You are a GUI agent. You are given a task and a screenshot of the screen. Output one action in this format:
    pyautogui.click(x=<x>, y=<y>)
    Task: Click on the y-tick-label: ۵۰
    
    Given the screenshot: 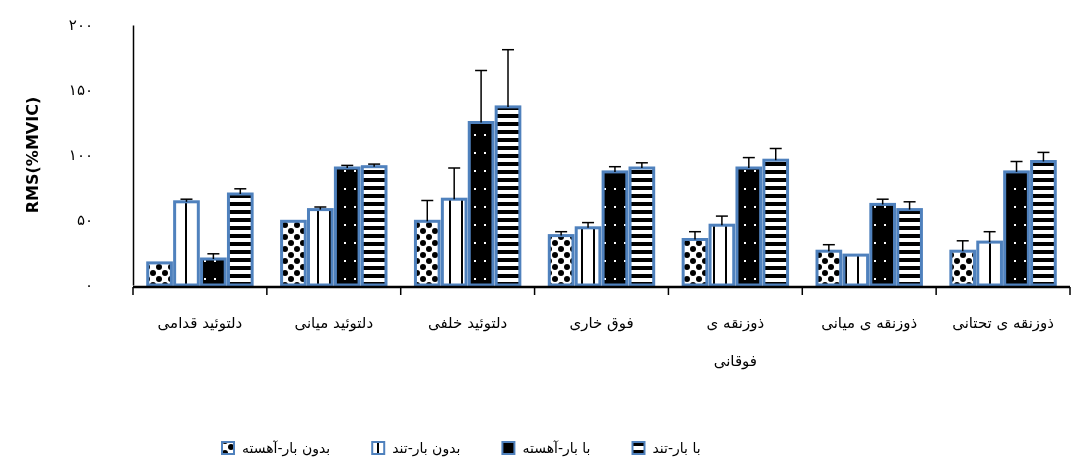 What is the action you would take?
    pyautogui.click(x=84, y=220)
    